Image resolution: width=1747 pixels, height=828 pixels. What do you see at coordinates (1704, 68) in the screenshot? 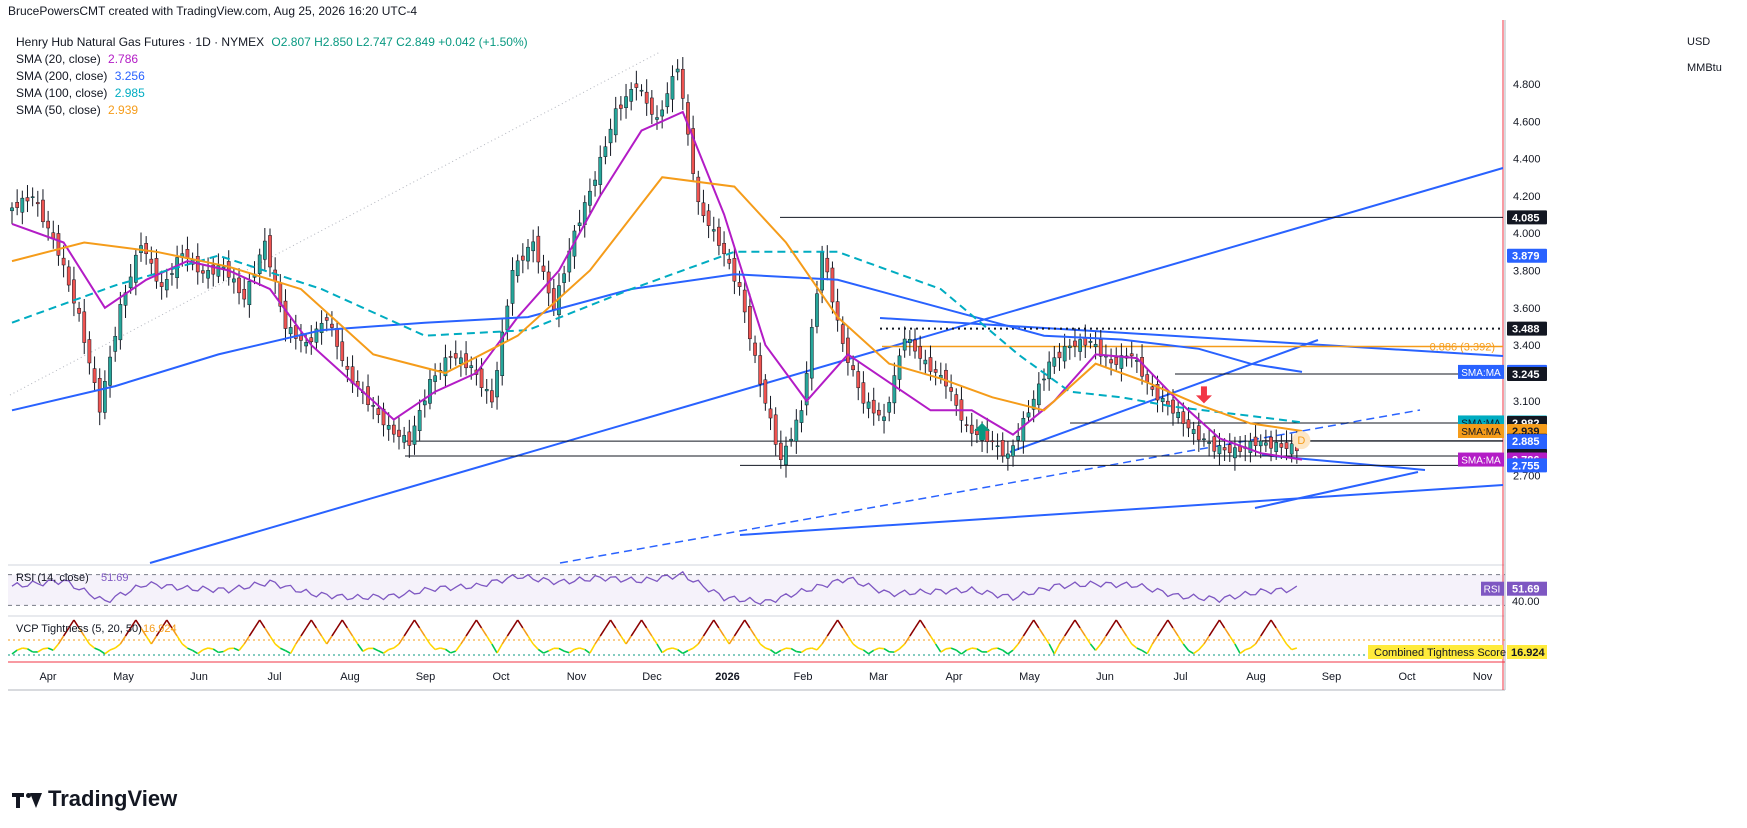
I see `unit-label: MMBtu` at bounding box center [1704, 68].